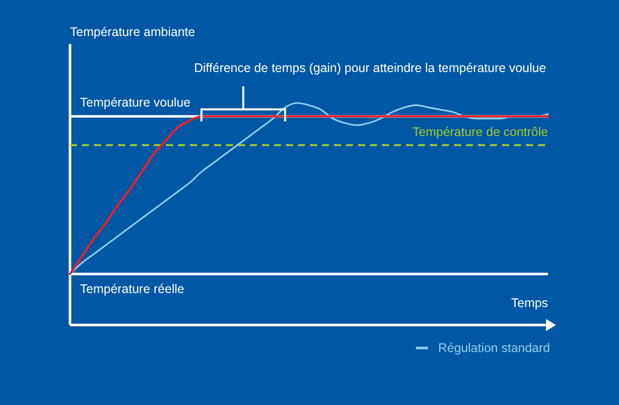  What do you see at coordinates (480, 132) in the screenshot?
I see `ref-line-label: Température de contrôle` at bounding box center [480, 132].